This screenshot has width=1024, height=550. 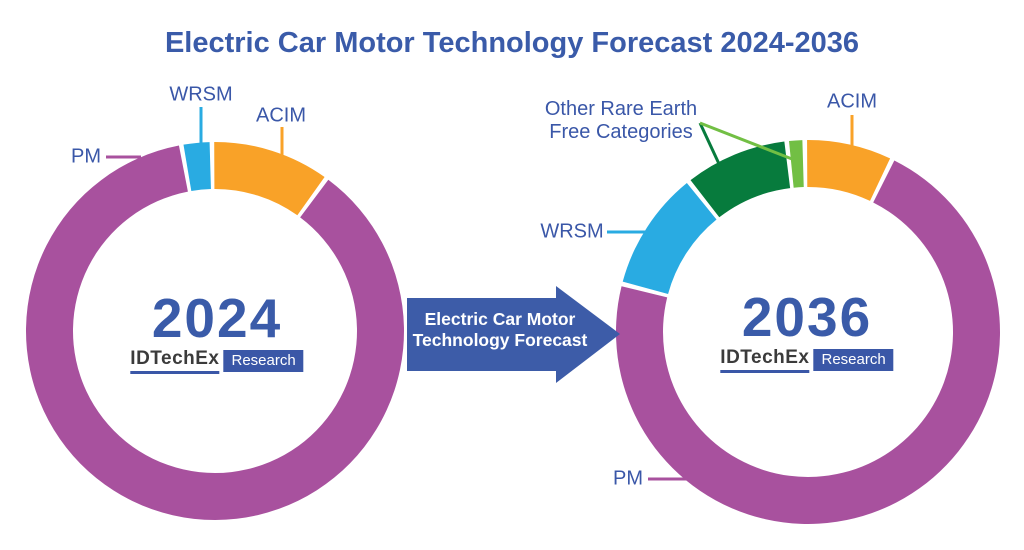 I want to click on right-other-light-leader-line, so click(x=746, y=141).